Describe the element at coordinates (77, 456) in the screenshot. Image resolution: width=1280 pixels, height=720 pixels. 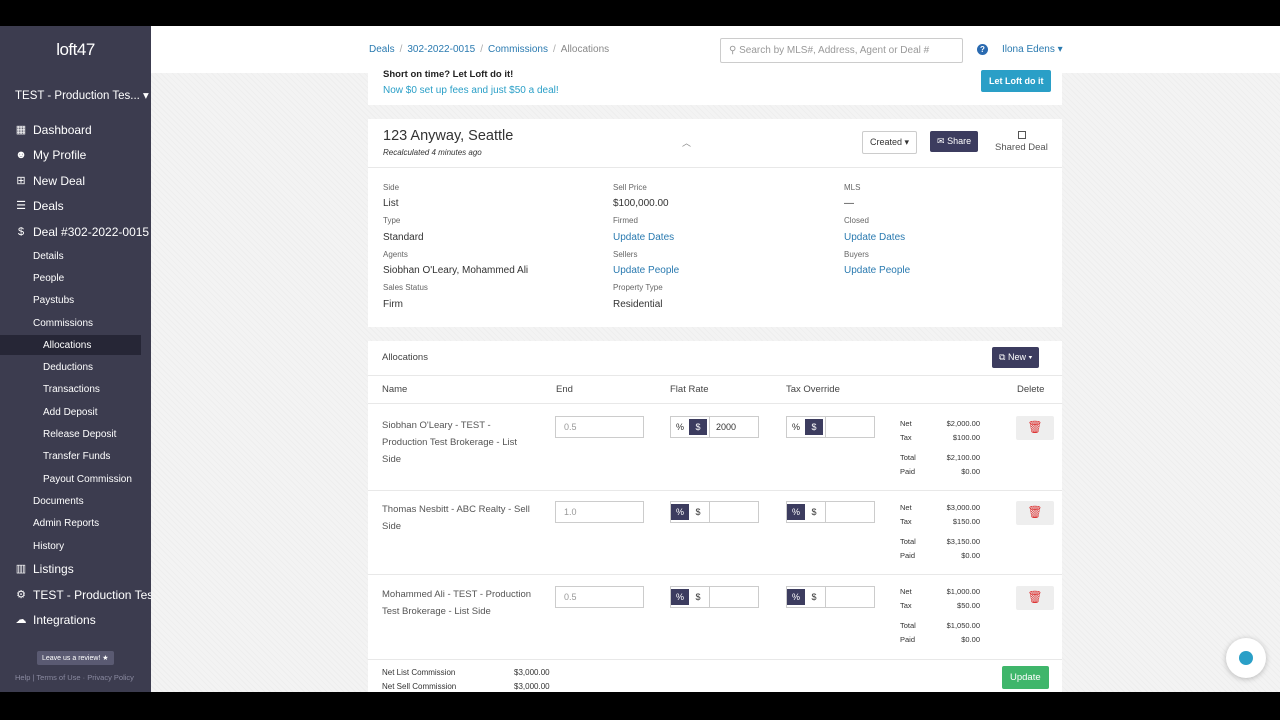
I see `sidebar-item-transfer-funds: Transfer Funds` at that location.